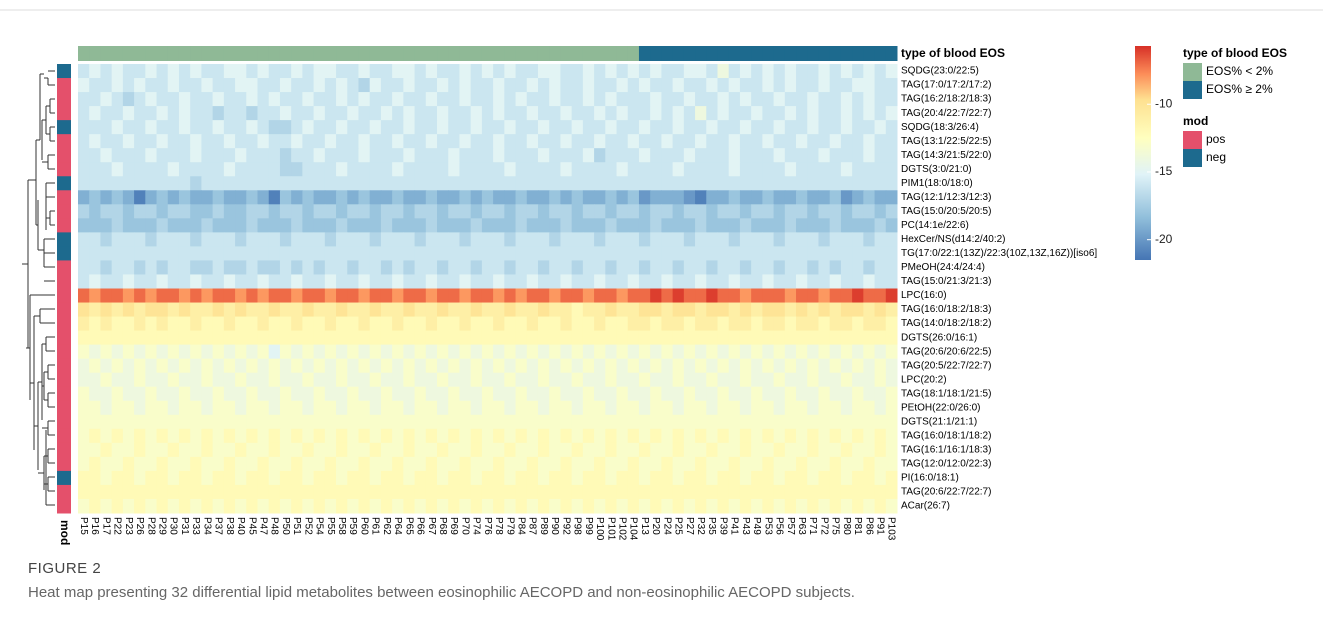  What do you see at coordinates (83, 526) in the screenshot?
I see `column-label: P15` at bounding box center [83, 526].